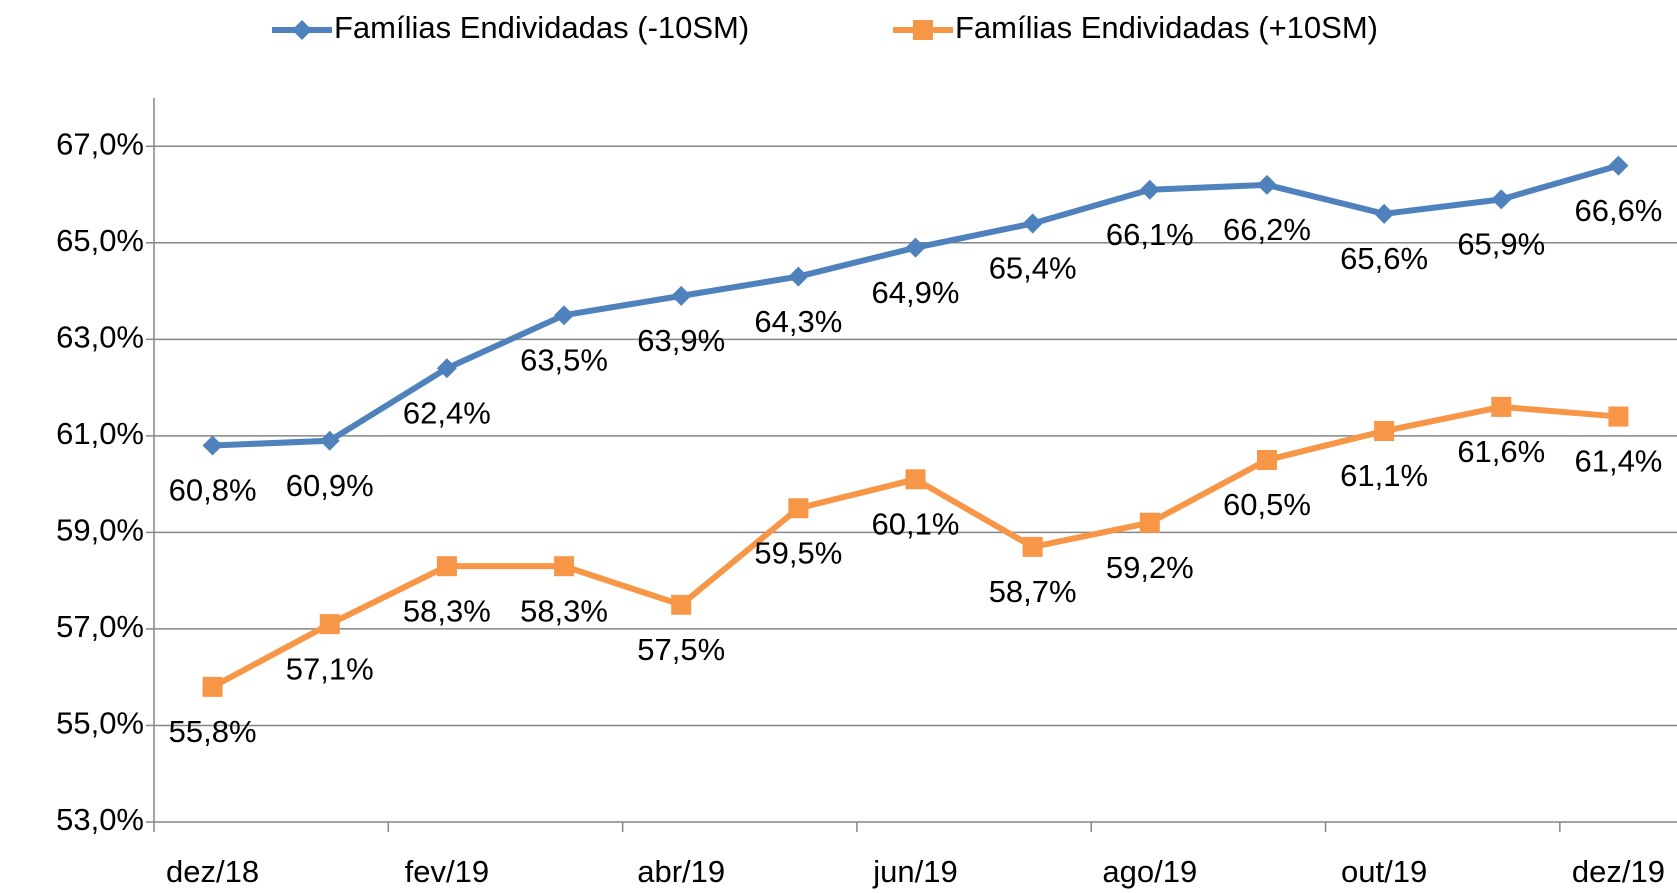 Image resolution: width=1677 pixels, height=893 pixels. Describe the element at coordinates (541, 27) in the screenshot. I see `legend-label: Famílias Endividadas (-10SM)` at that location.